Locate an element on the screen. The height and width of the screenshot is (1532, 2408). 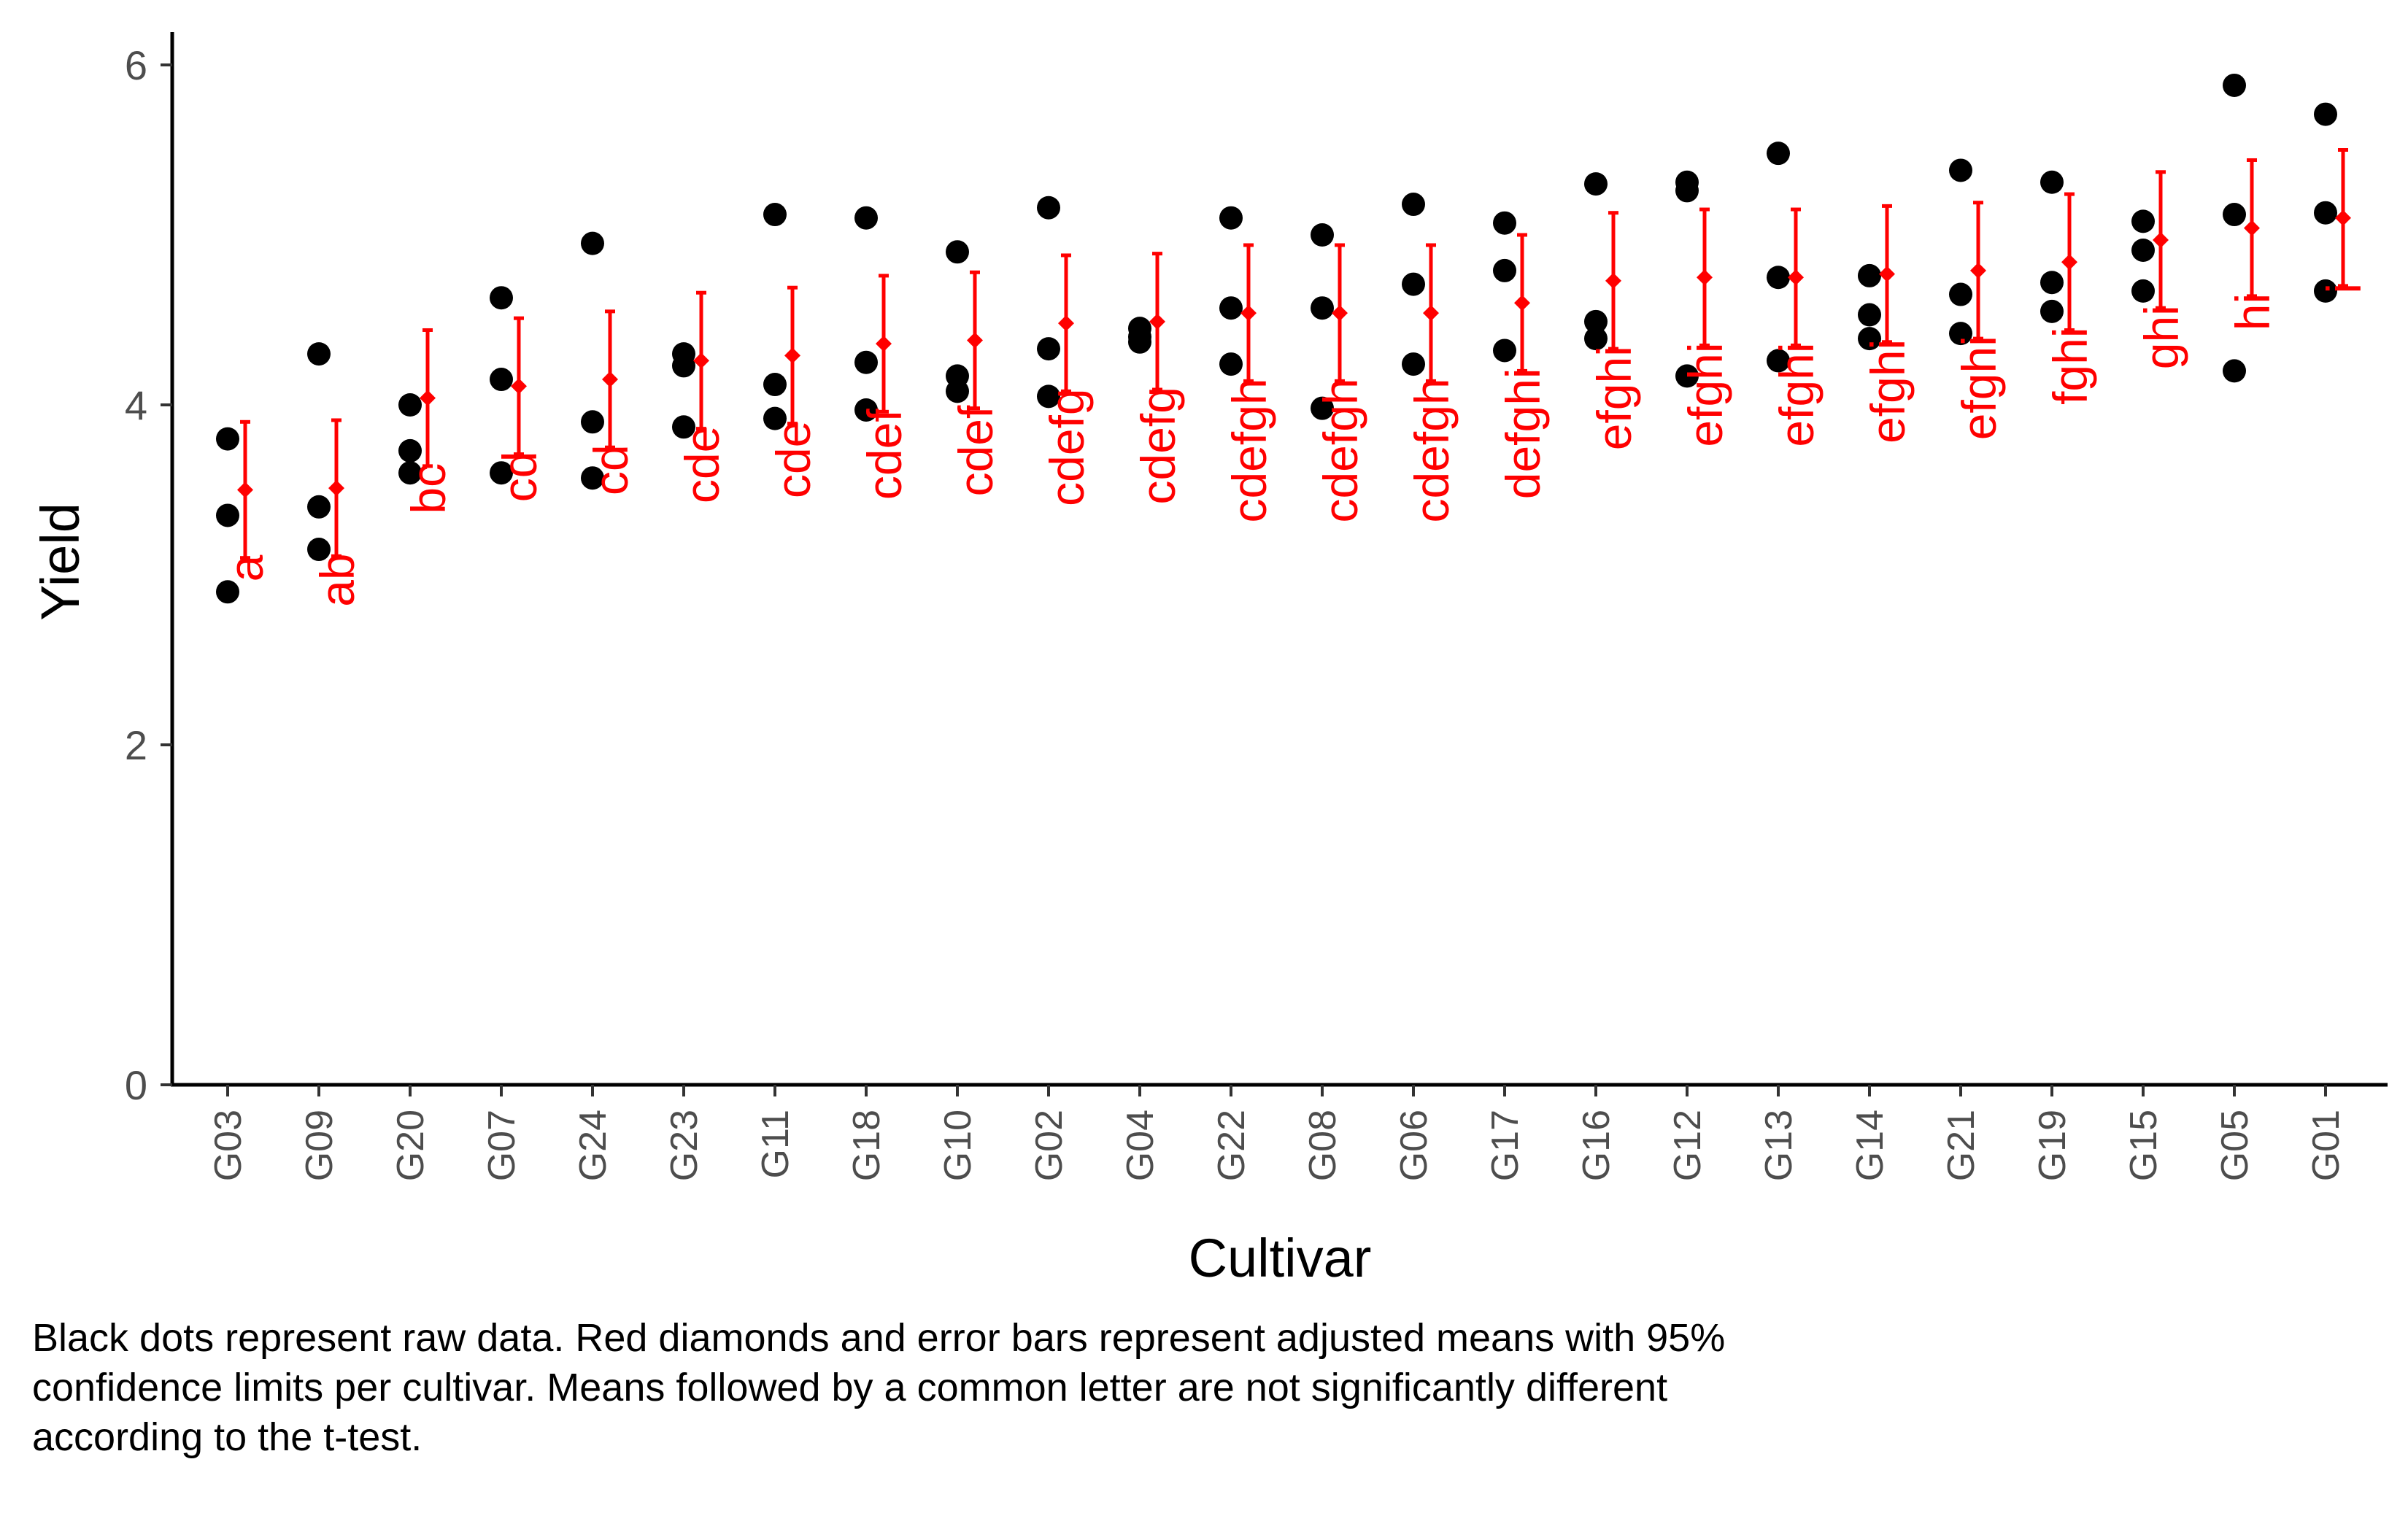
group-letter: ab is located at coordinates (337, 580).